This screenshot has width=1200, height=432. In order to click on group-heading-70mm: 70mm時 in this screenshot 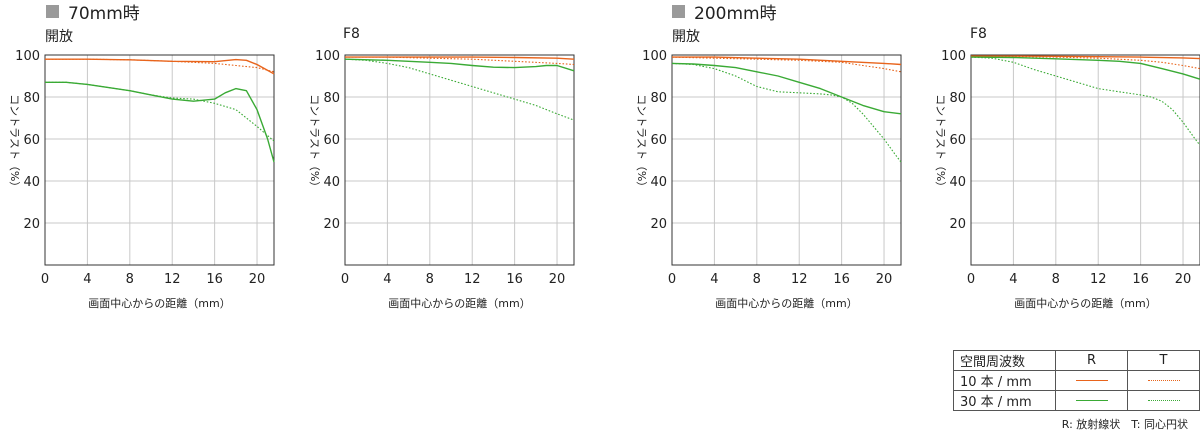, I will do `click(93, 12)`.